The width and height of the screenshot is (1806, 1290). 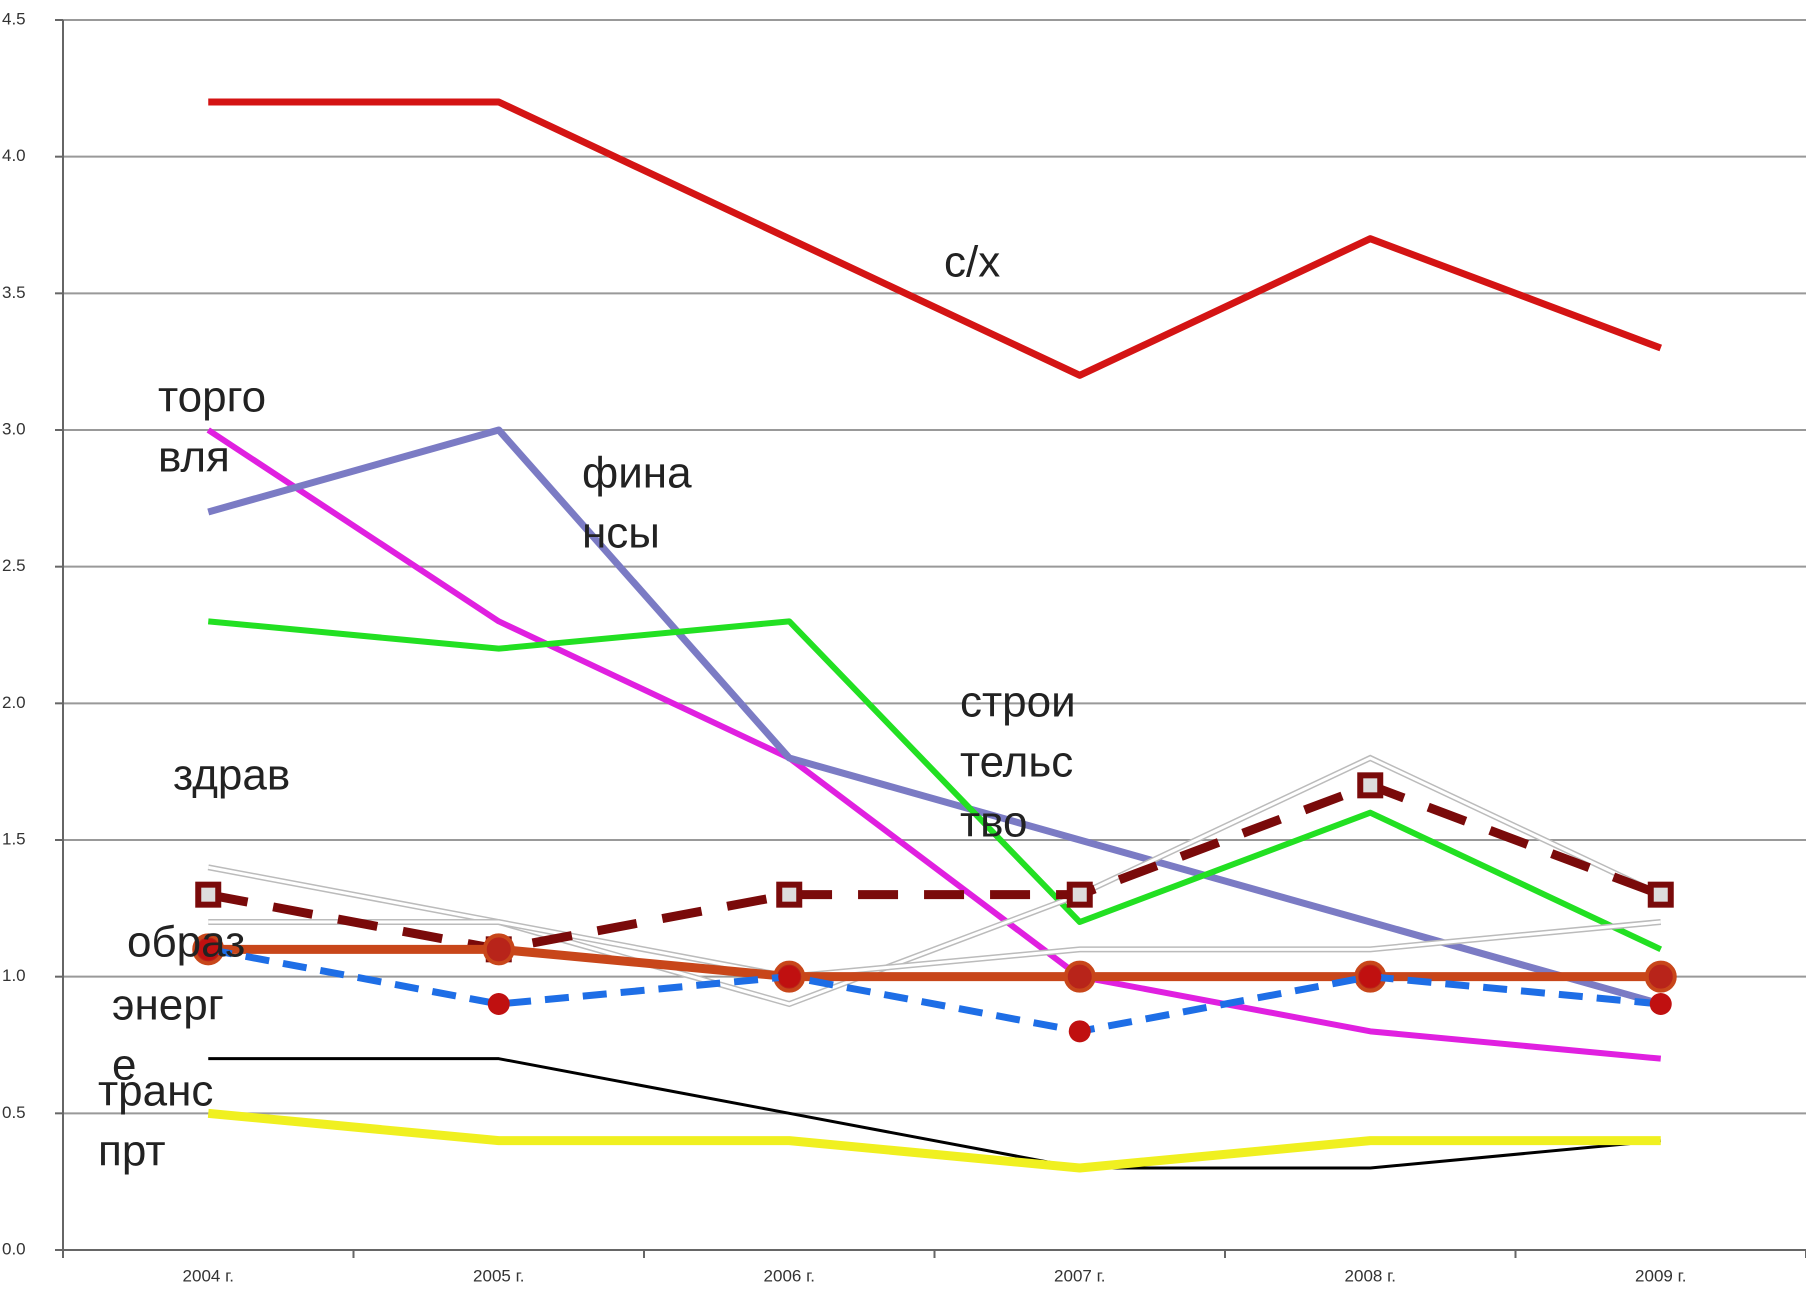 I want to click on x-tick-label: 2009 г., so click(x=1660, y=1275).